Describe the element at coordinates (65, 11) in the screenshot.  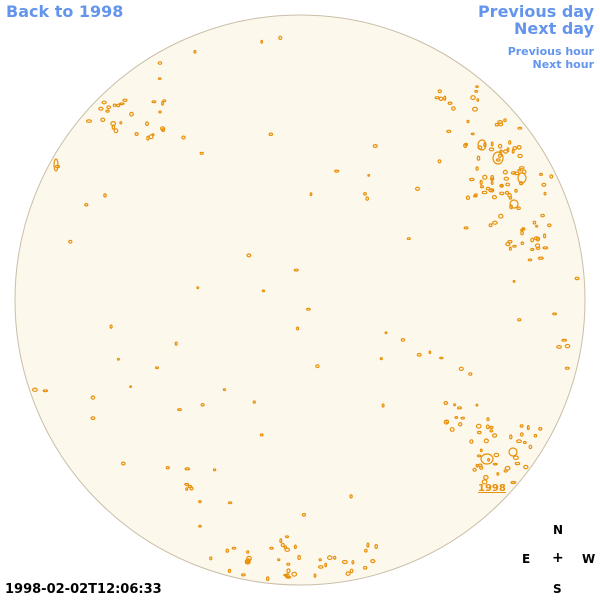
I see `back-link: Back to 1998` at that location.